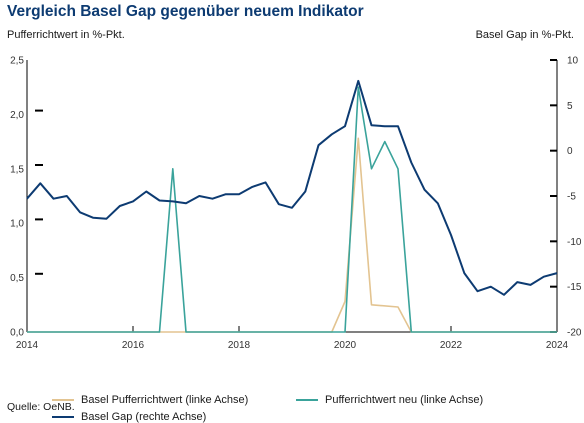 The width and height of the screenshot is (584, 423). What do you see at coordinates (570, 106) in the screenshot?
I see `right-tick-label: 5` at bounding box center [570, 106].